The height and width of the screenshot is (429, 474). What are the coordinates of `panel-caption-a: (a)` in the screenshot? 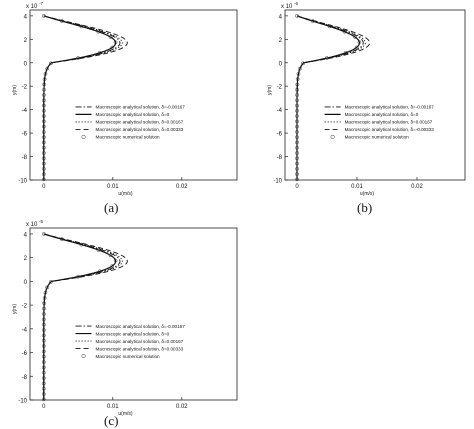 It's located at (111, 207).